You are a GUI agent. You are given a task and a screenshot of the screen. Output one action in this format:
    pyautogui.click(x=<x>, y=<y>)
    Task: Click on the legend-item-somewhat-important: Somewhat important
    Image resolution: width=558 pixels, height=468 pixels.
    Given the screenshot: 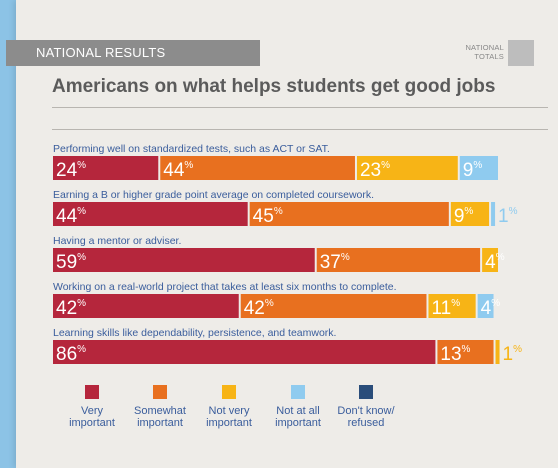 What is the action you would take?
    pyautogui.click(x=160, y=407)
    